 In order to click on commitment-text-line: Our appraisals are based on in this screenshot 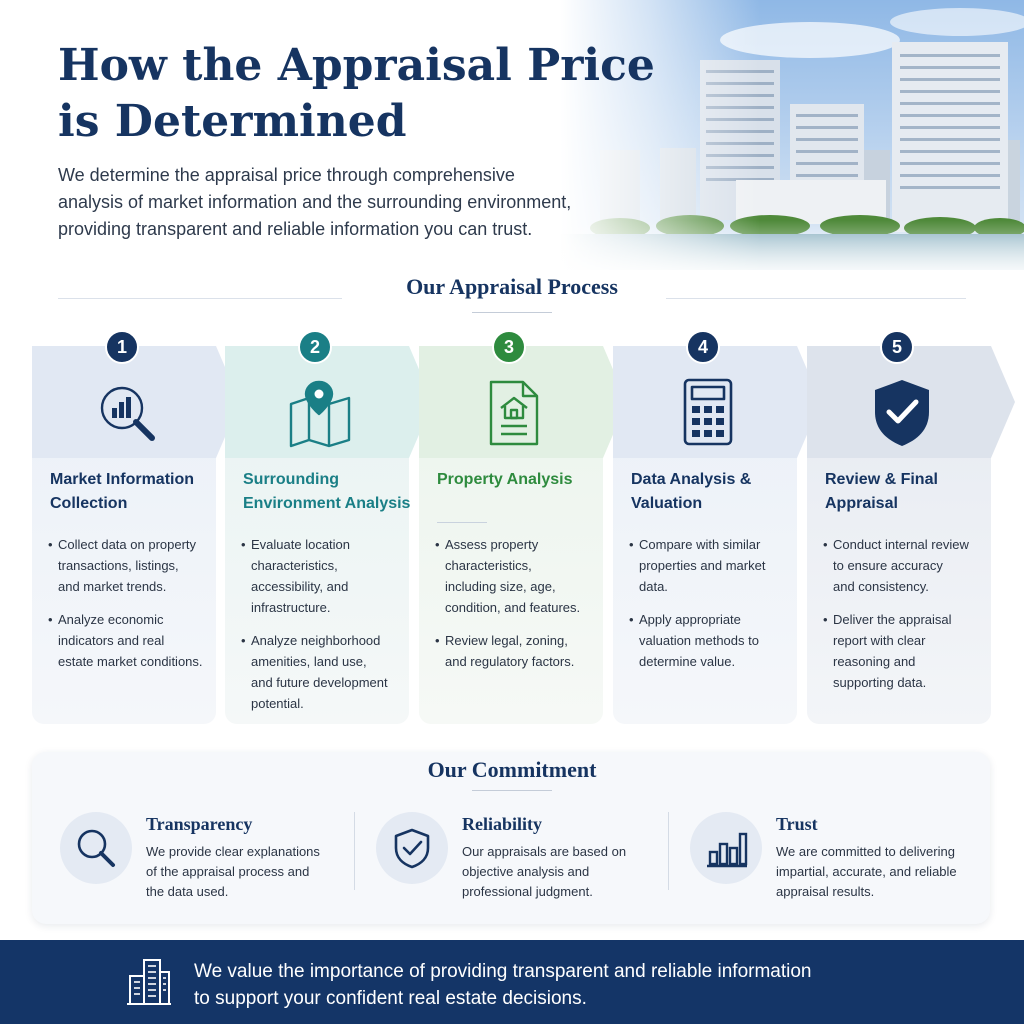, I will do `click(544, 851)`.